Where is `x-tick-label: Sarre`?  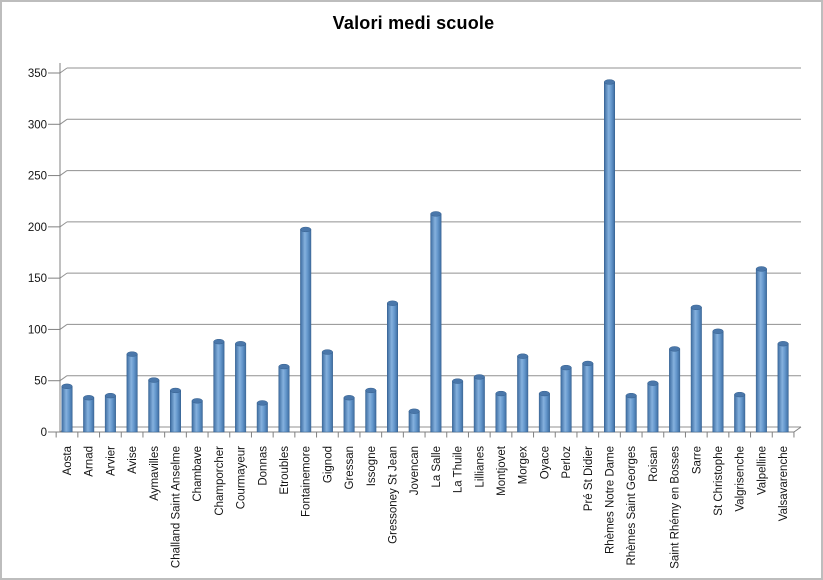 x-tick-label: Sarre is located at coordinates (697, 460).